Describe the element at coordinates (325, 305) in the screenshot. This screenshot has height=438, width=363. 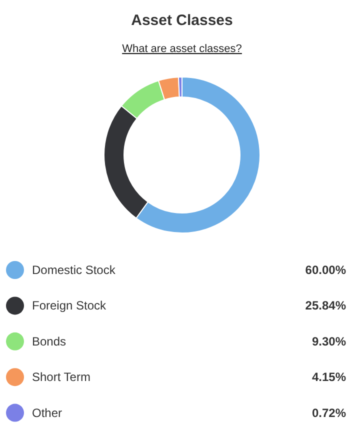
I see `data-label: 25.84%` at that location.